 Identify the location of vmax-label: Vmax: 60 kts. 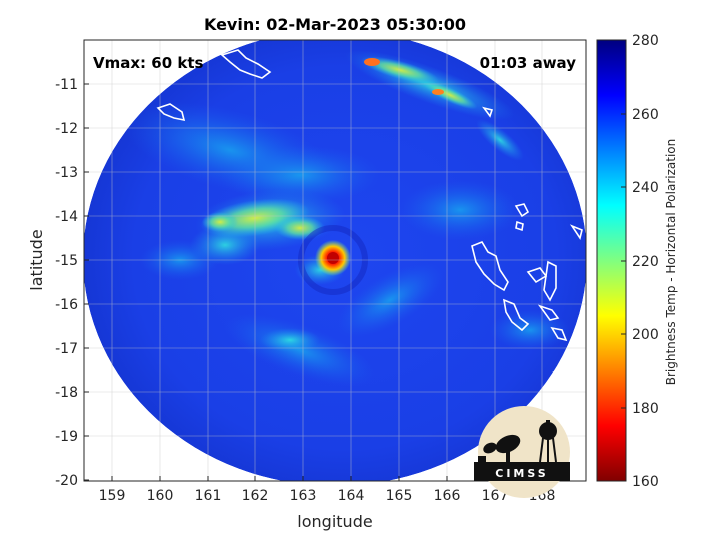
(148, 63).